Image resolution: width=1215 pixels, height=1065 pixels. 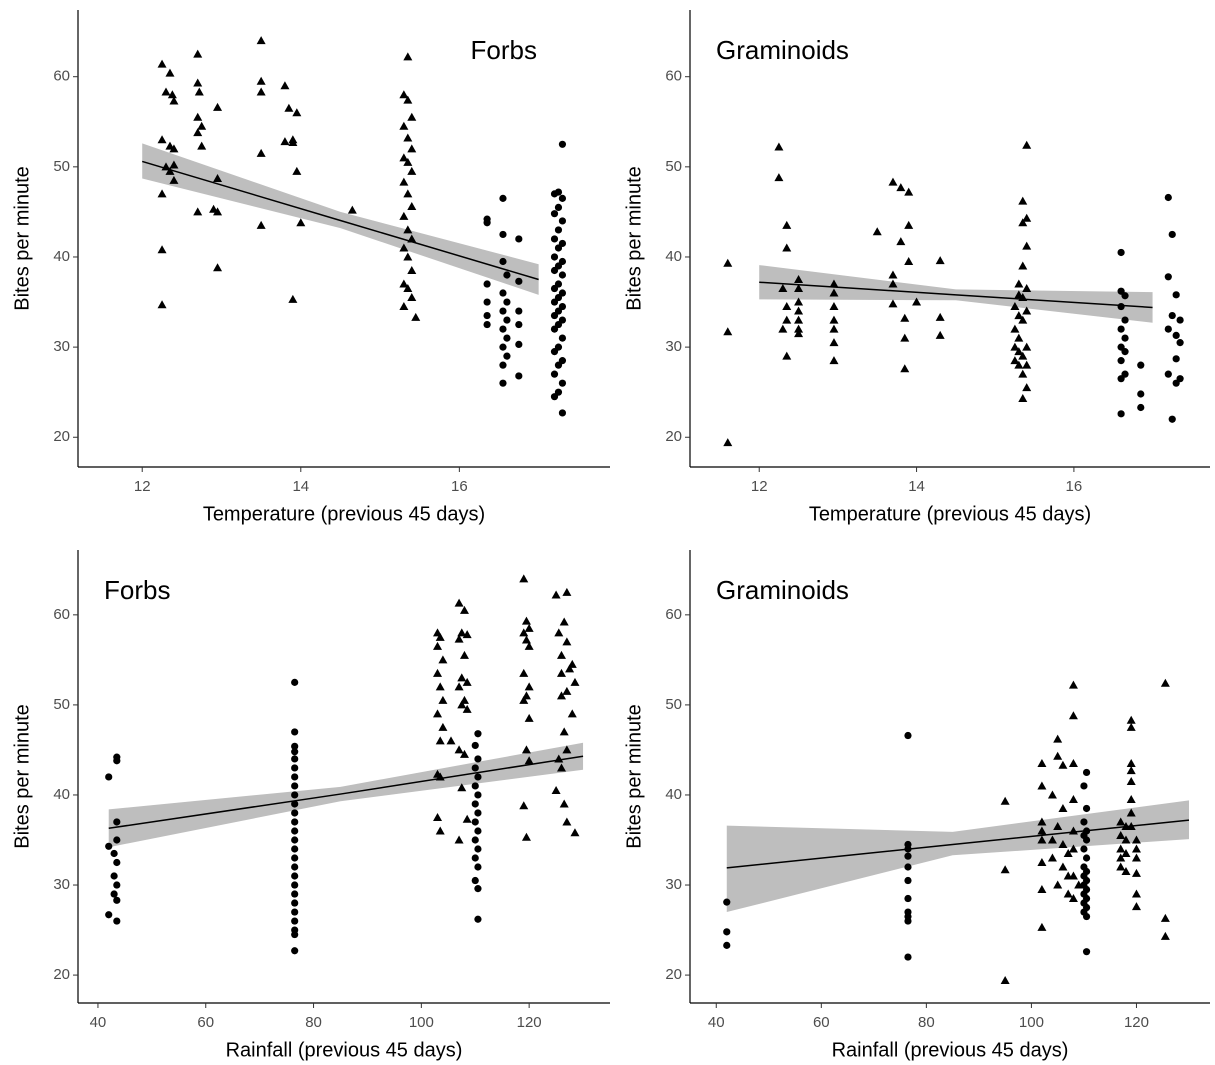 What do you see at coordinates (137, 590) in the screenshot?
I see `panel-title: Forbs` at bounding box center [137, 590].